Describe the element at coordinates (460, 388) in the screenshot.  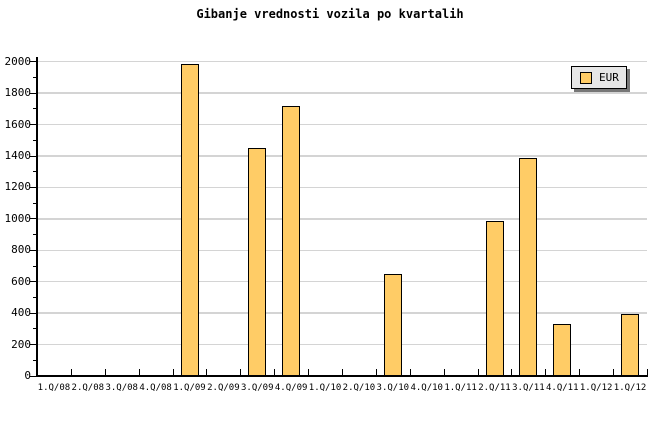
I see `x-axis-label: 1.Q/11` at that location.